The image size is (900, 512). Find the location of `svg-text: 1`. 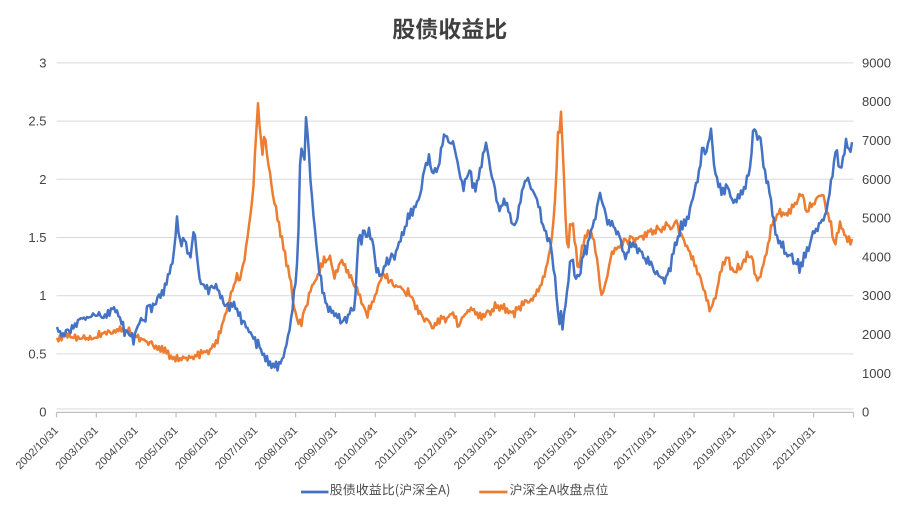

svg-text: 1 is located at coordinates (42, 295).